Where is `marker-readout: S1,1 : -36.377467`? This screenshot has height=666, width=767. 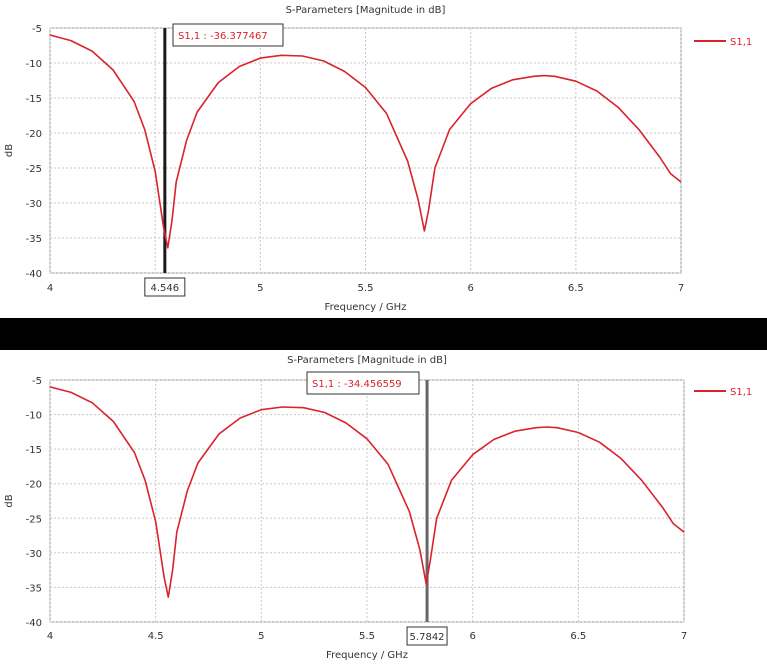
marker-readout: S1,1 : -36.377467 is located at coordinates (228, 35).